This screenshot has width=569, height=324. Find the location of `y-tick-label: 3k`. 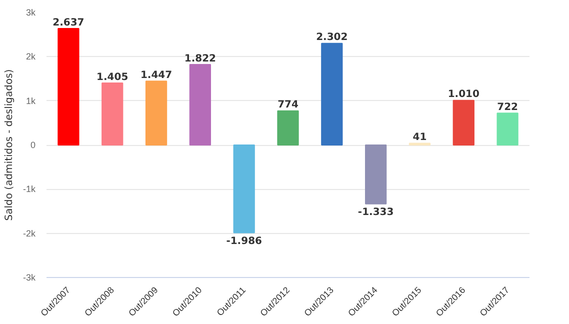

y-tick-label: 3k is located at coordinates (31, 13).